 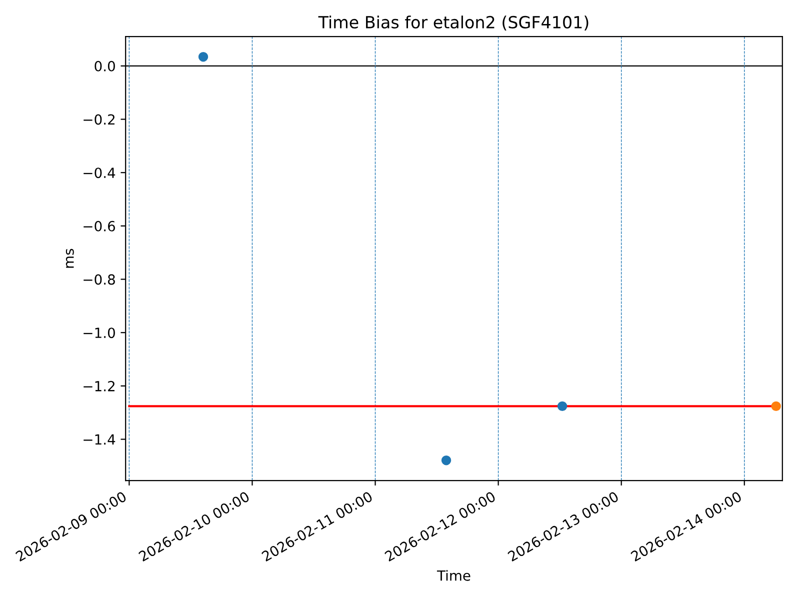 What do you see at coordinates (453, 575) in the screenshot?
I see `x-axis-title: Time` at bounding box center [453, 575].